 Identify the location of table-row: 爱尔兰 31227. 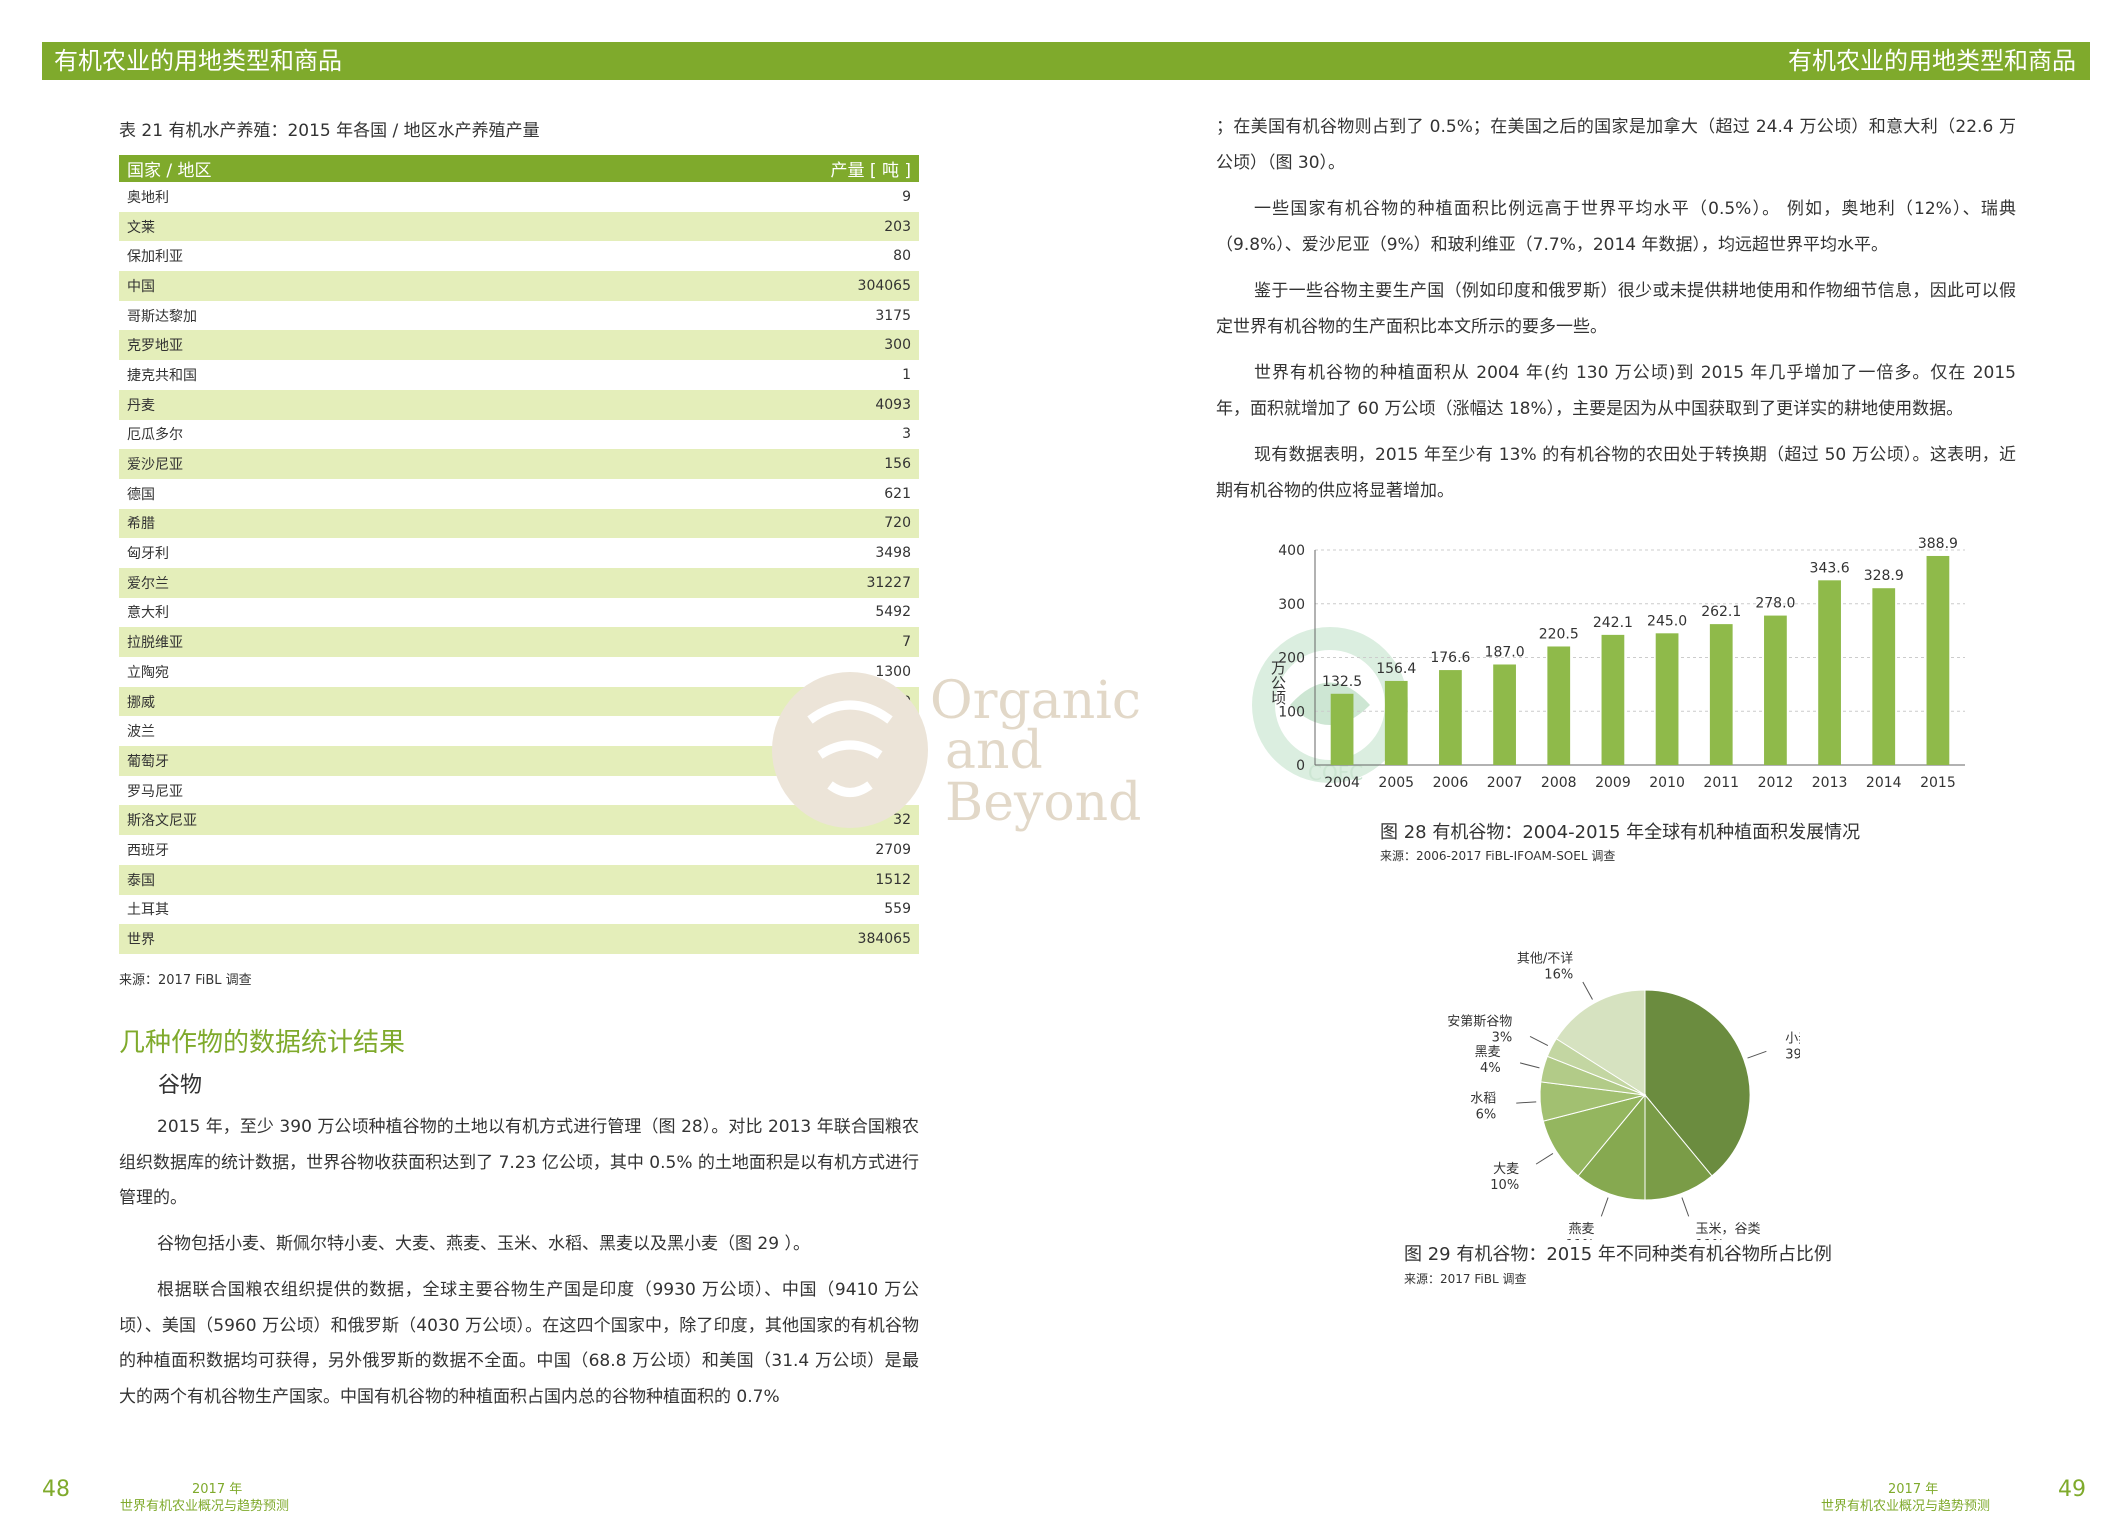
(519, 582).